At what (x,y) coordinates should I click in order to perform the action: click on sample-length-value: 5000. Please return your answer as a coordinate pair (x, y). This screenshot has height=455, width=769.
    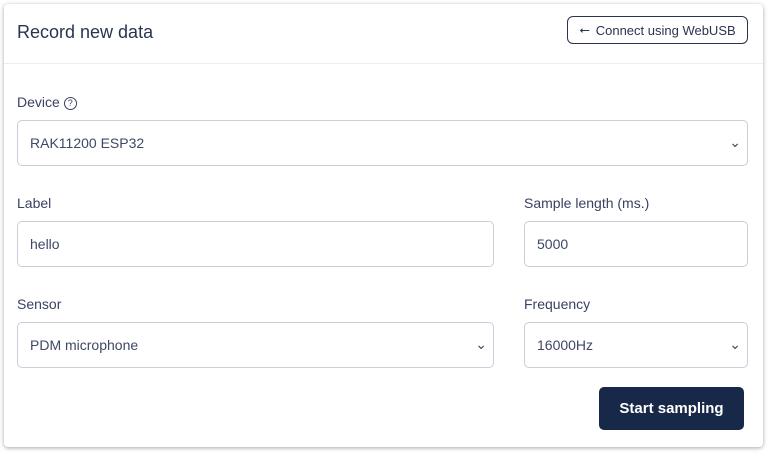
    Looking at the image, I should click on (553, 244).